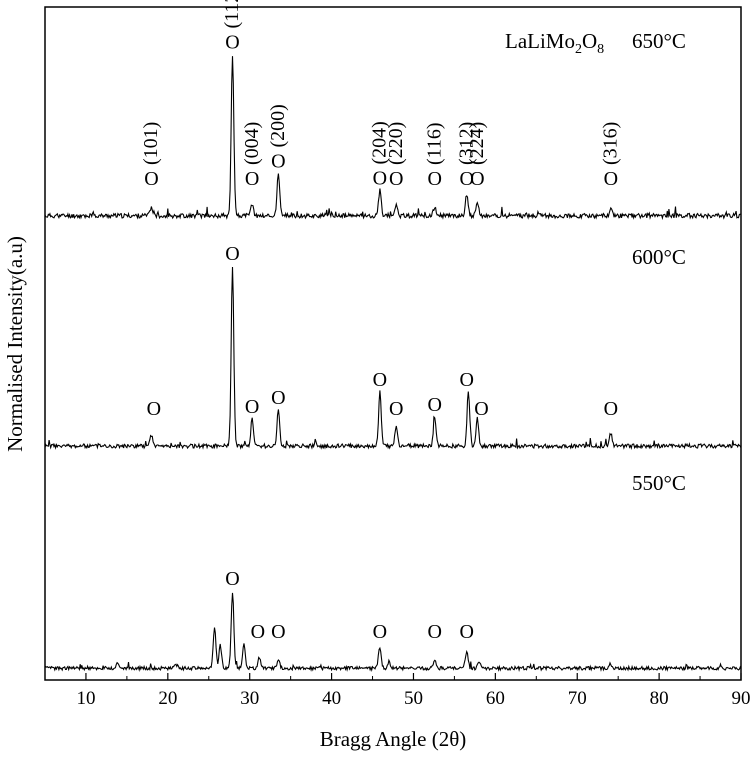  What do you see at coordinates (589, 41) in the screenshot?
I see `compound-mid: O` at bounding box center [589, 41].